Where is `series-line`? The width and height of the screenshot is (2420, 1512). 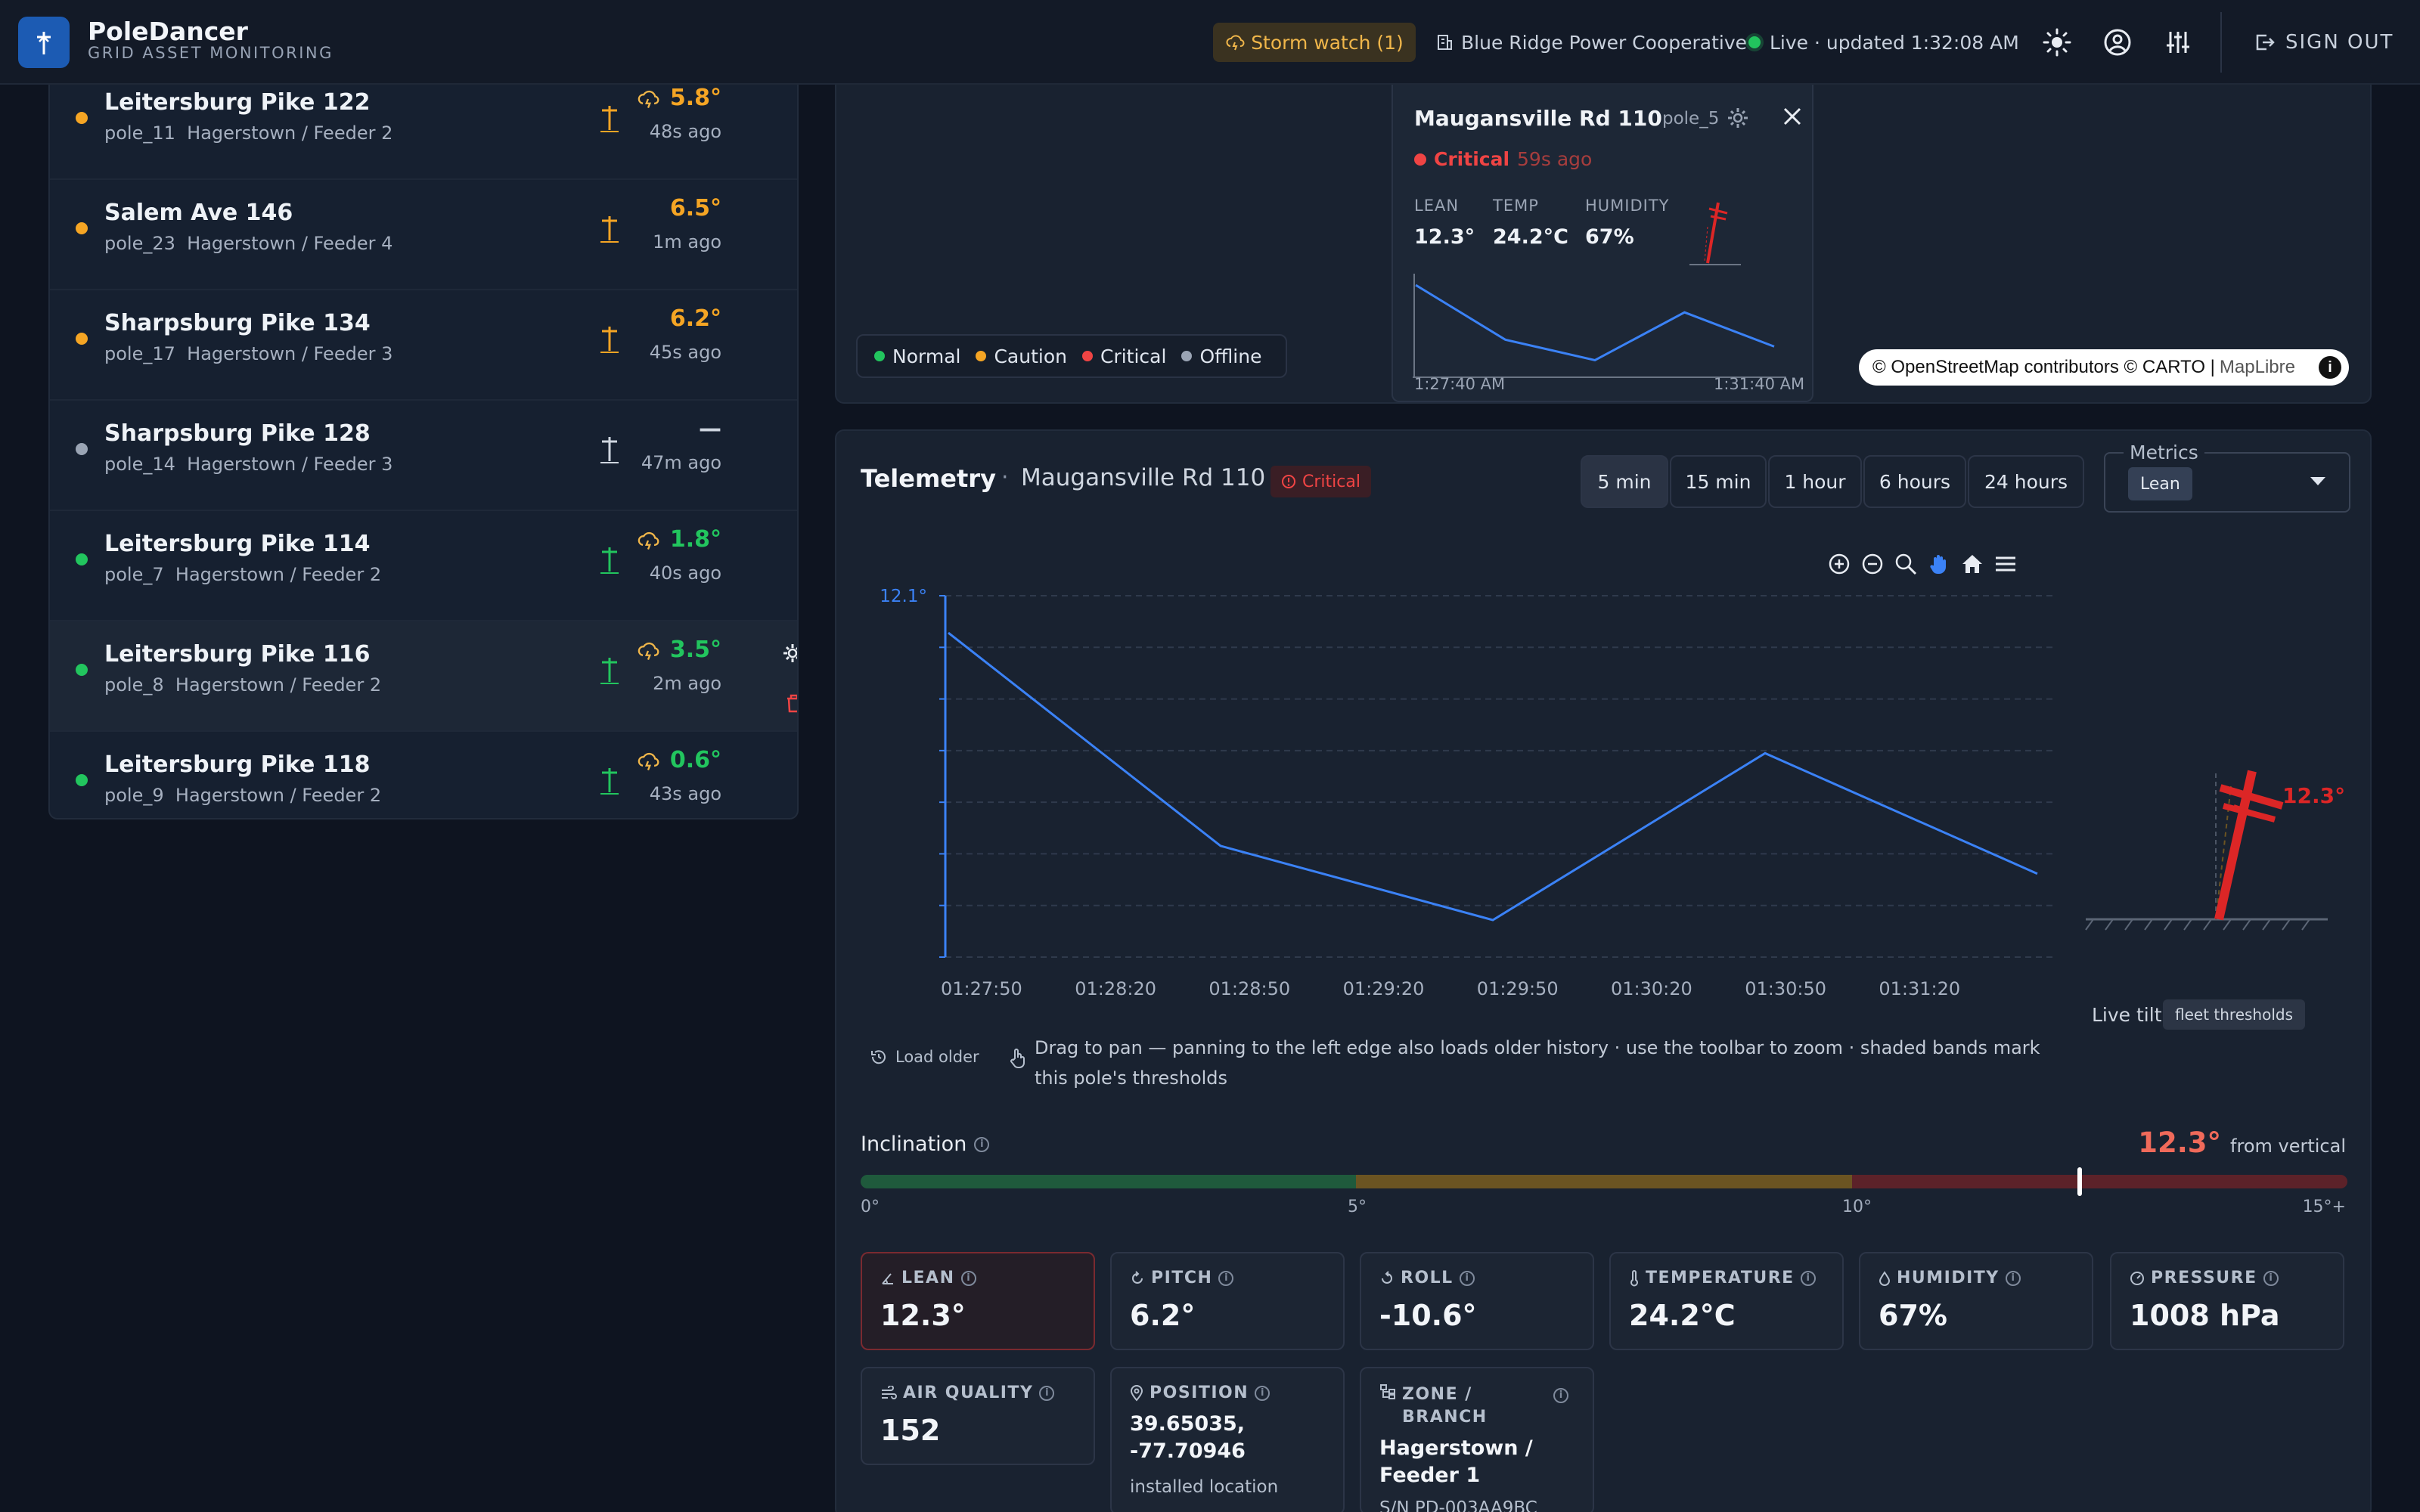 series-line is located at coordinates (1493, 777).